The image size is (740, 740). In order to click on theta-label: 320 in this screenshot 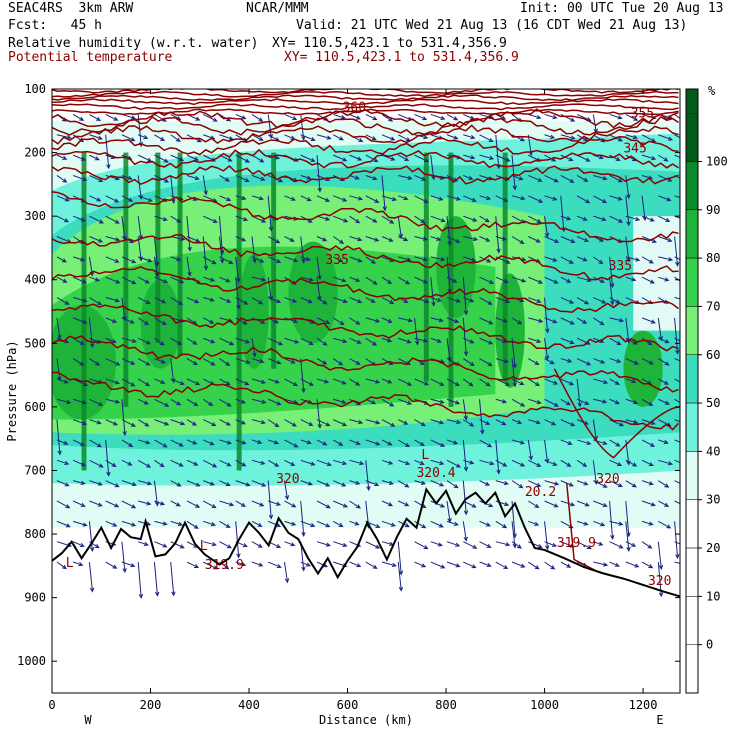, I will do `click(607, 479)`.